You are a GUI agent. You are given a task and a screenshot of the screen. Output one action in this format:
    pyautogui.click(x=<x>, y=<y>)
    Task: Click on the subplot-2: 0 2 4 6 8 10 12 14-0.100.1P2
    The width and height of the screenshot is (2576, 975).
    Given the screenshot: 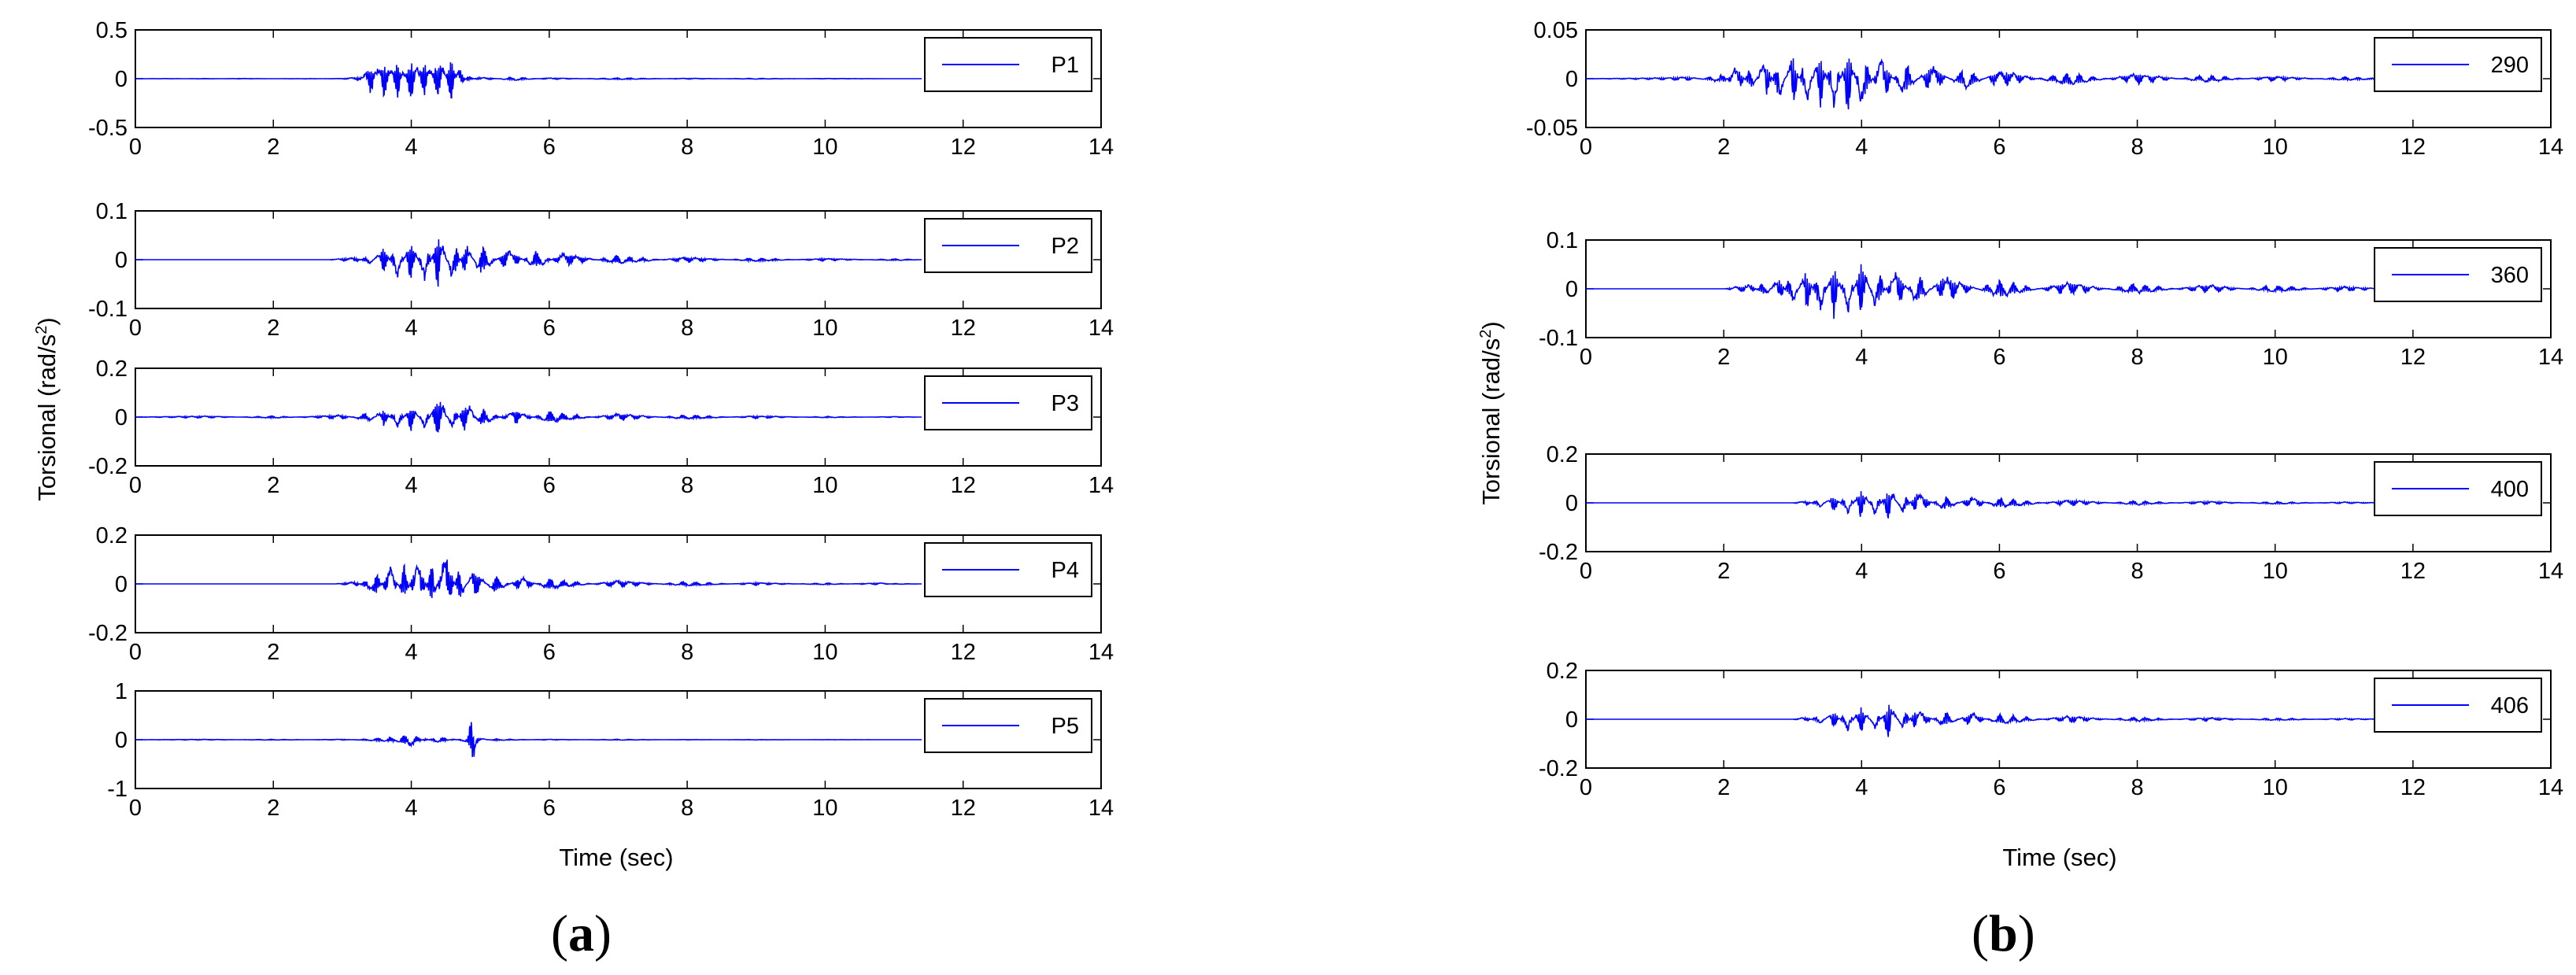 What is the action you would take?
    pyautogui.click(x=601, y=270)
    